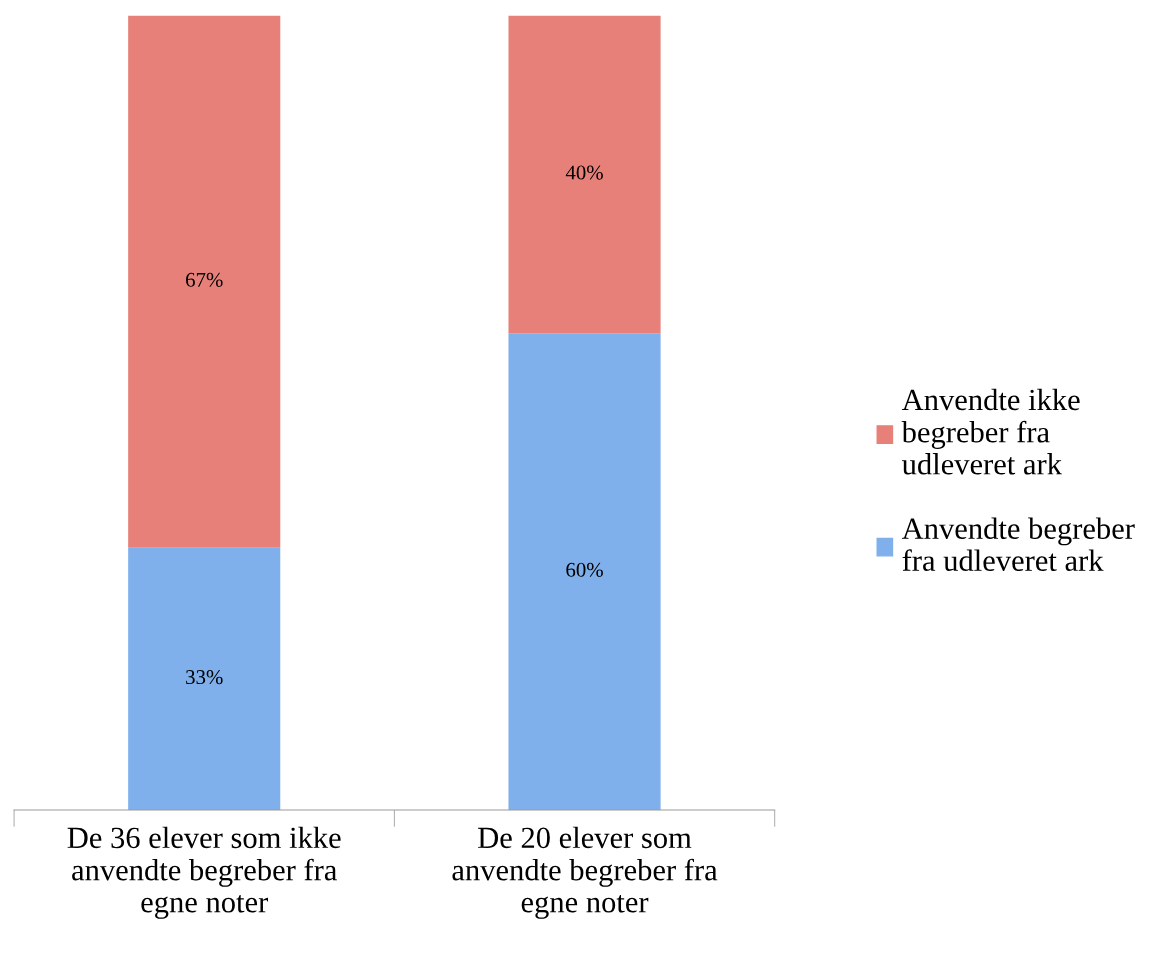 The width and height of the screenshot is (1172, 966). I want to click on data-label: 60%, so click(584, 569).